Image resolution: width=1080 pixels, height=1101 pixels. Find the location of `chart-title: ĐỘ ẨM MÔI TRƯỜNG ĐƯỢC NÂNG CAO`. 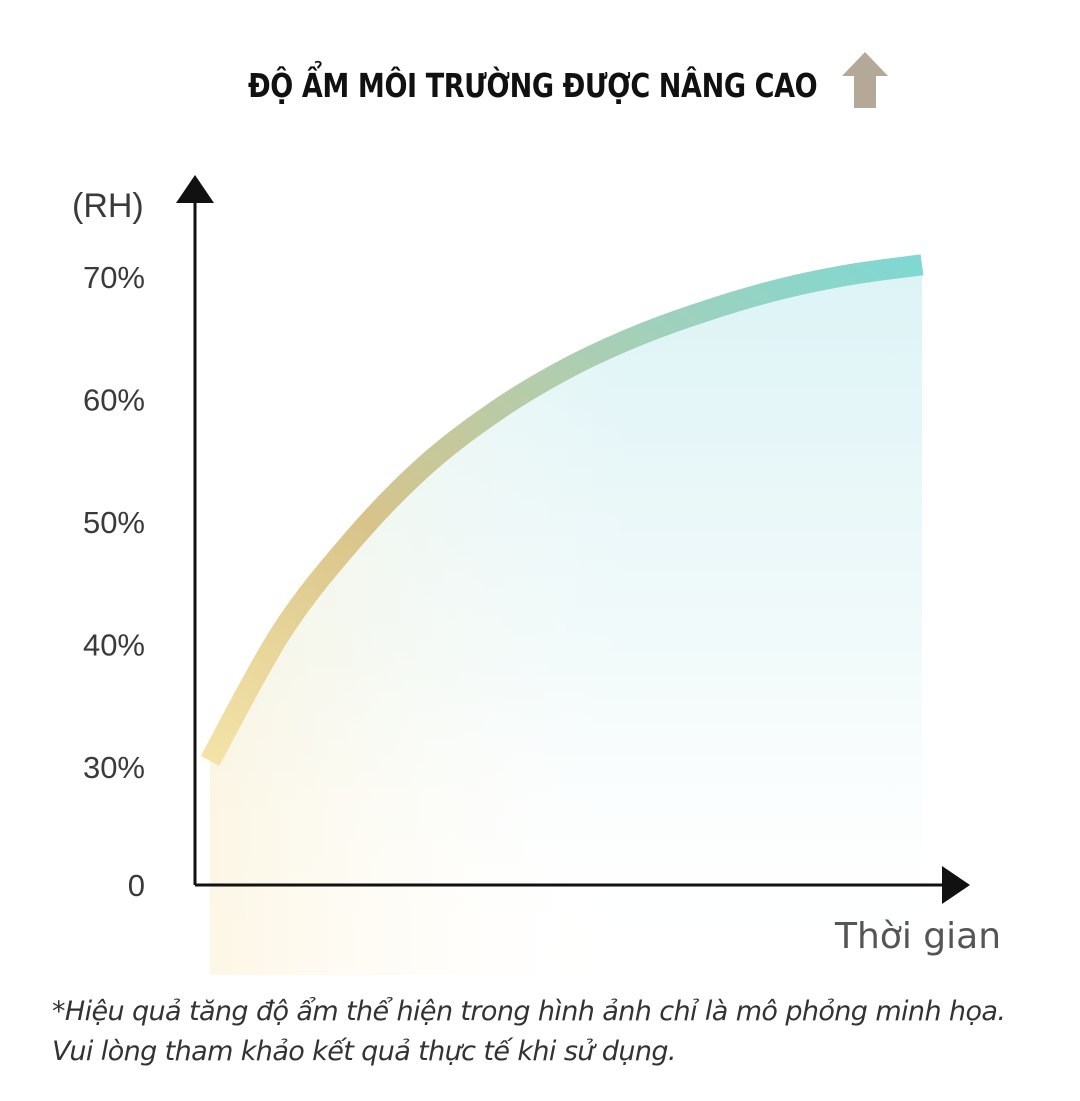

chart-title: ĐỘ ẨM MÔI TRƯỜNG ĐƯỢC NÂNG CAO is located at coordinates (533, 85).